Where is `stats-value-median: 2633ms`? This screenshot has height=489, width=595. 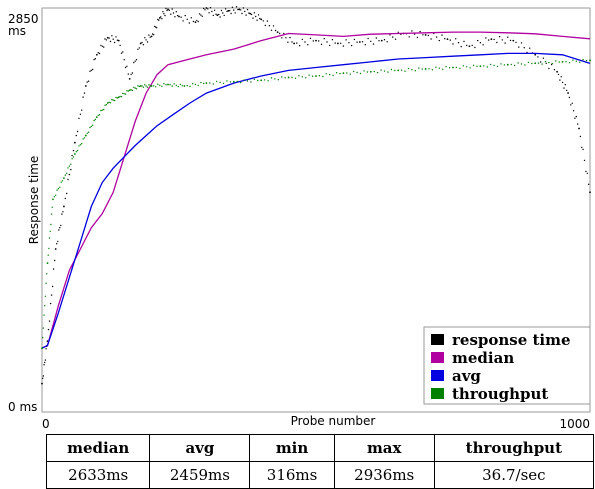
stats-value-median: 2633ms is located at coordinates (98, 475).